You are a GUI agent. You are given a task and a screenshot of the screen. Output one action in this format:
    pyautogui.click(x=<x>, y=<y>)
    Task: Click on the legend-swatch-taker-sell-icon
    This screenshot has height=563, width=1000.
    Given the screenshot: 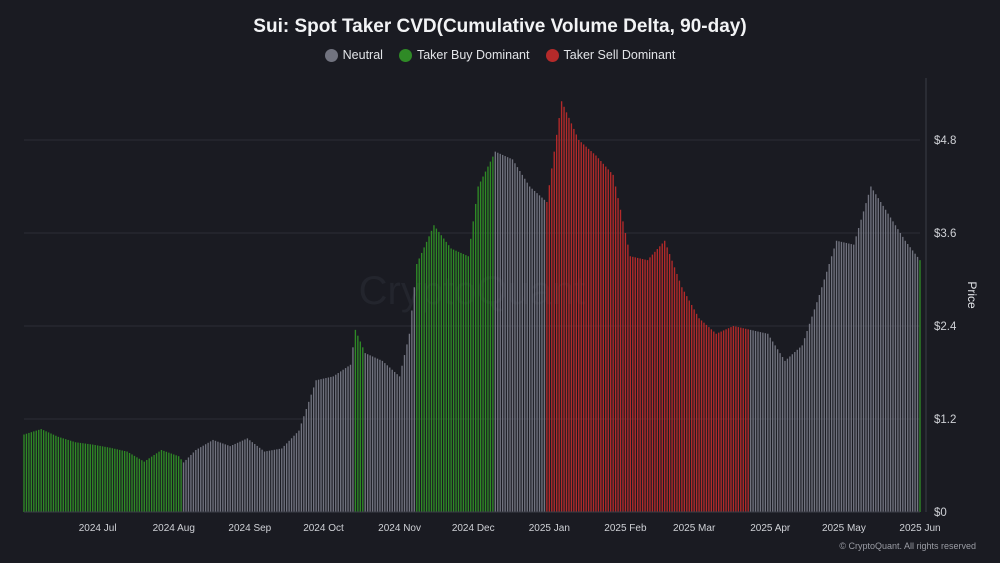 What is the action you would take?
    pyautogui.click(x=552, y=55)
    